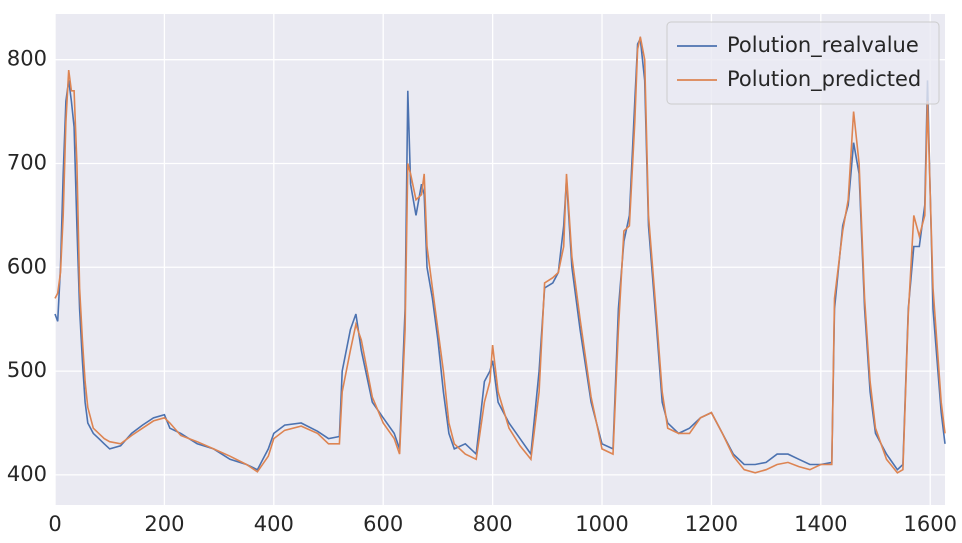 This screenshot has height=543, width=962. Describe the element at coordinates (27, 370) in the screenshot. I see `y-tick-label: 500` at that location.